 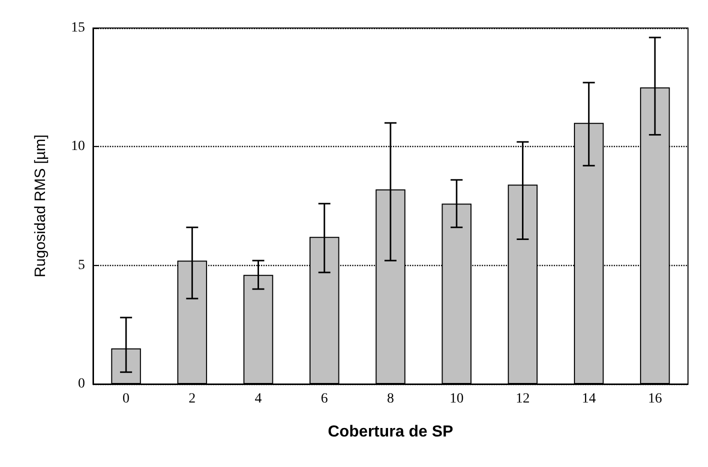 I want to click on y-tick-label: 10, so click(x=78, y=146).